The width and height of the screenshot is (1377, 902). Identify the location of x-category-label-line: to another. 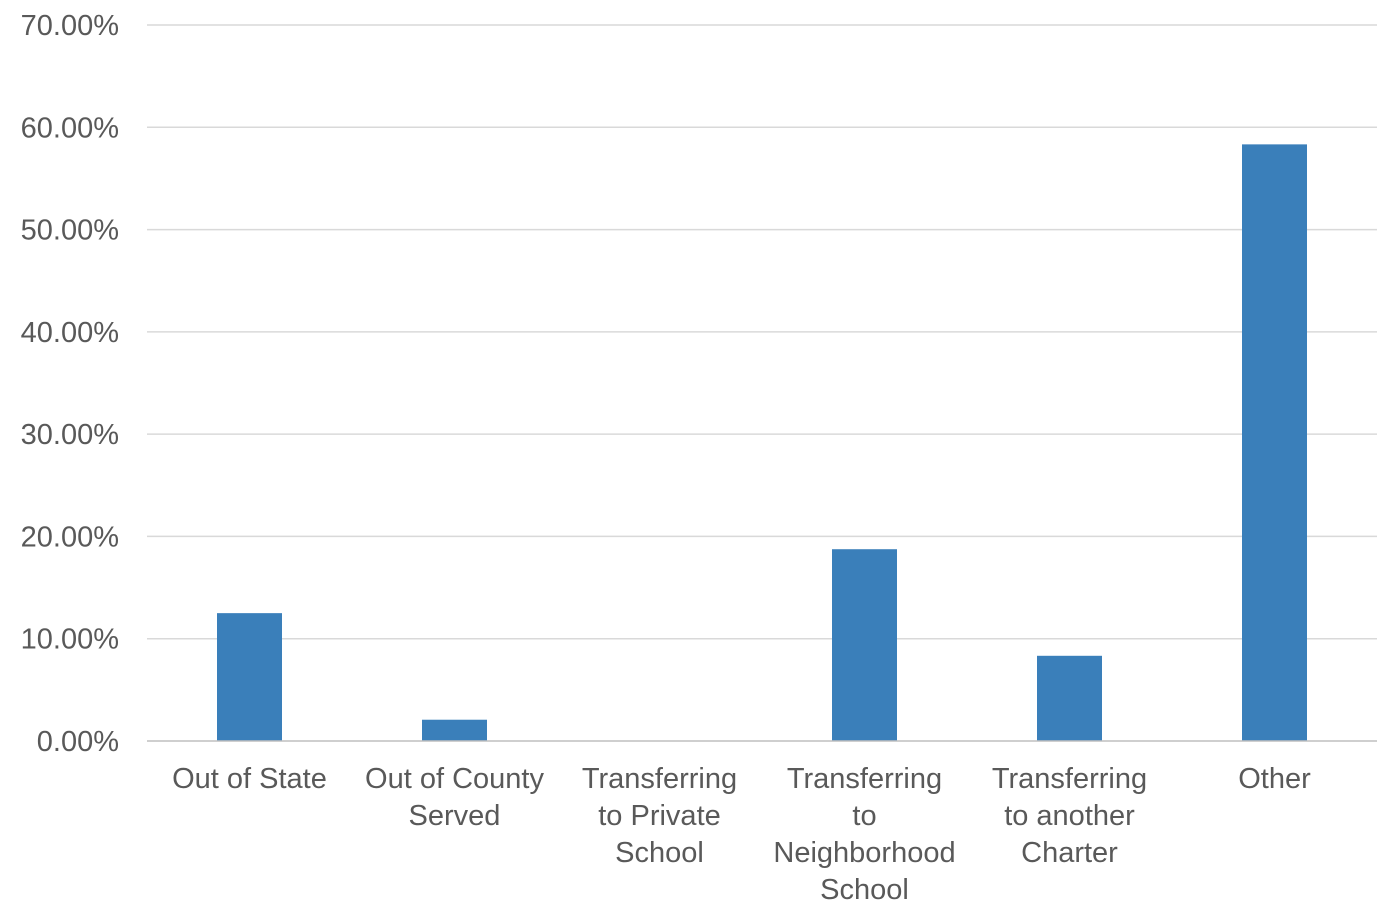
(1069, 816).